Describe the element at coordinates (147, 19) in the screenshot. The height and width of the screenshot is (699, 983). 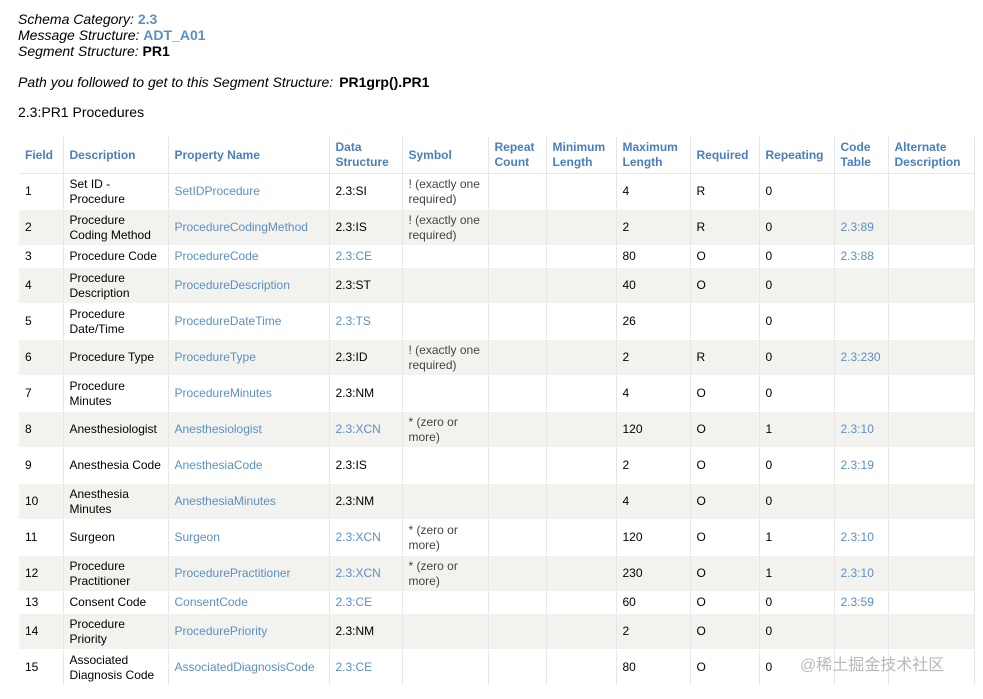
I see `schema-category-link: 2.3` at that location.